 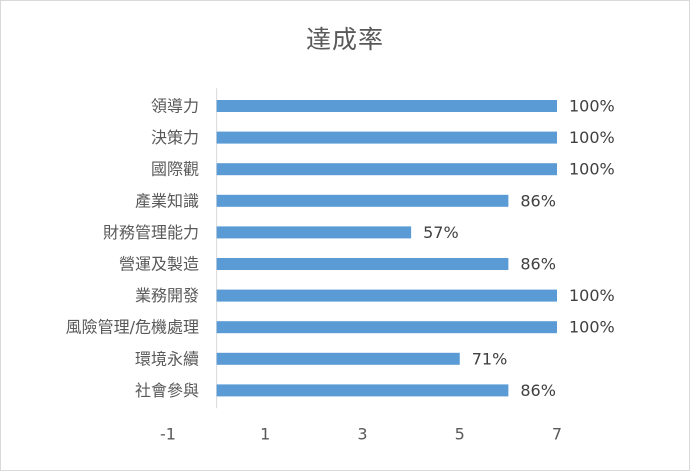 I want to click on ticks-layer: -1 1 3 5 7, so click(x=361, y=434).